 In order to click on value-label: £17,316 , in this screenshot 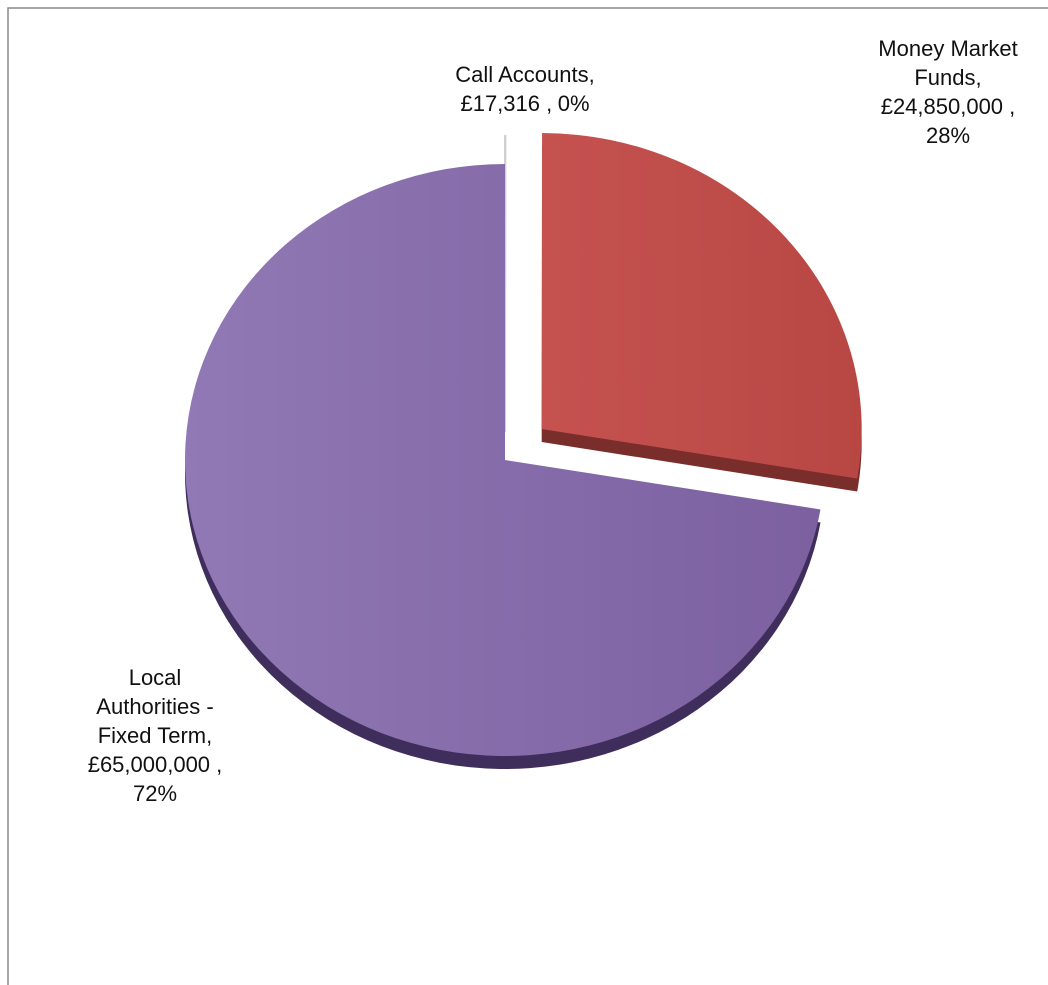, I will do `click(506, 103)`.